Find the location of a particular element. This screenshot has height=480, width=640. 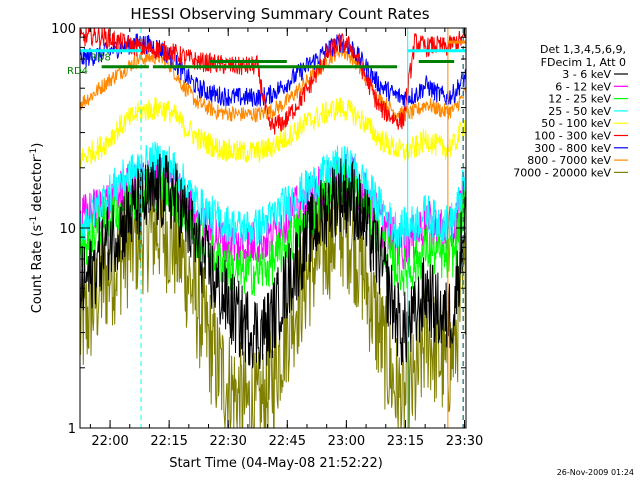

y-axis-label-exp-2: -1 is located at coordinates (34, 152).